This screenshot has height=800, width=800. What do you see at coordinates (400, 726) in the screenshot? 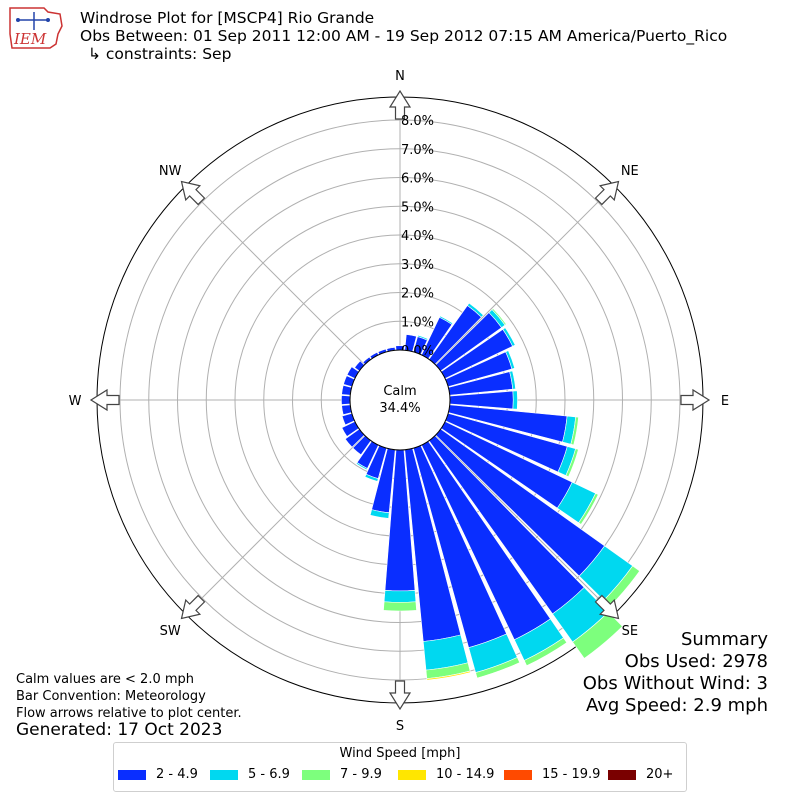
I see `compass-label: S` at bounding box center [400, 726].